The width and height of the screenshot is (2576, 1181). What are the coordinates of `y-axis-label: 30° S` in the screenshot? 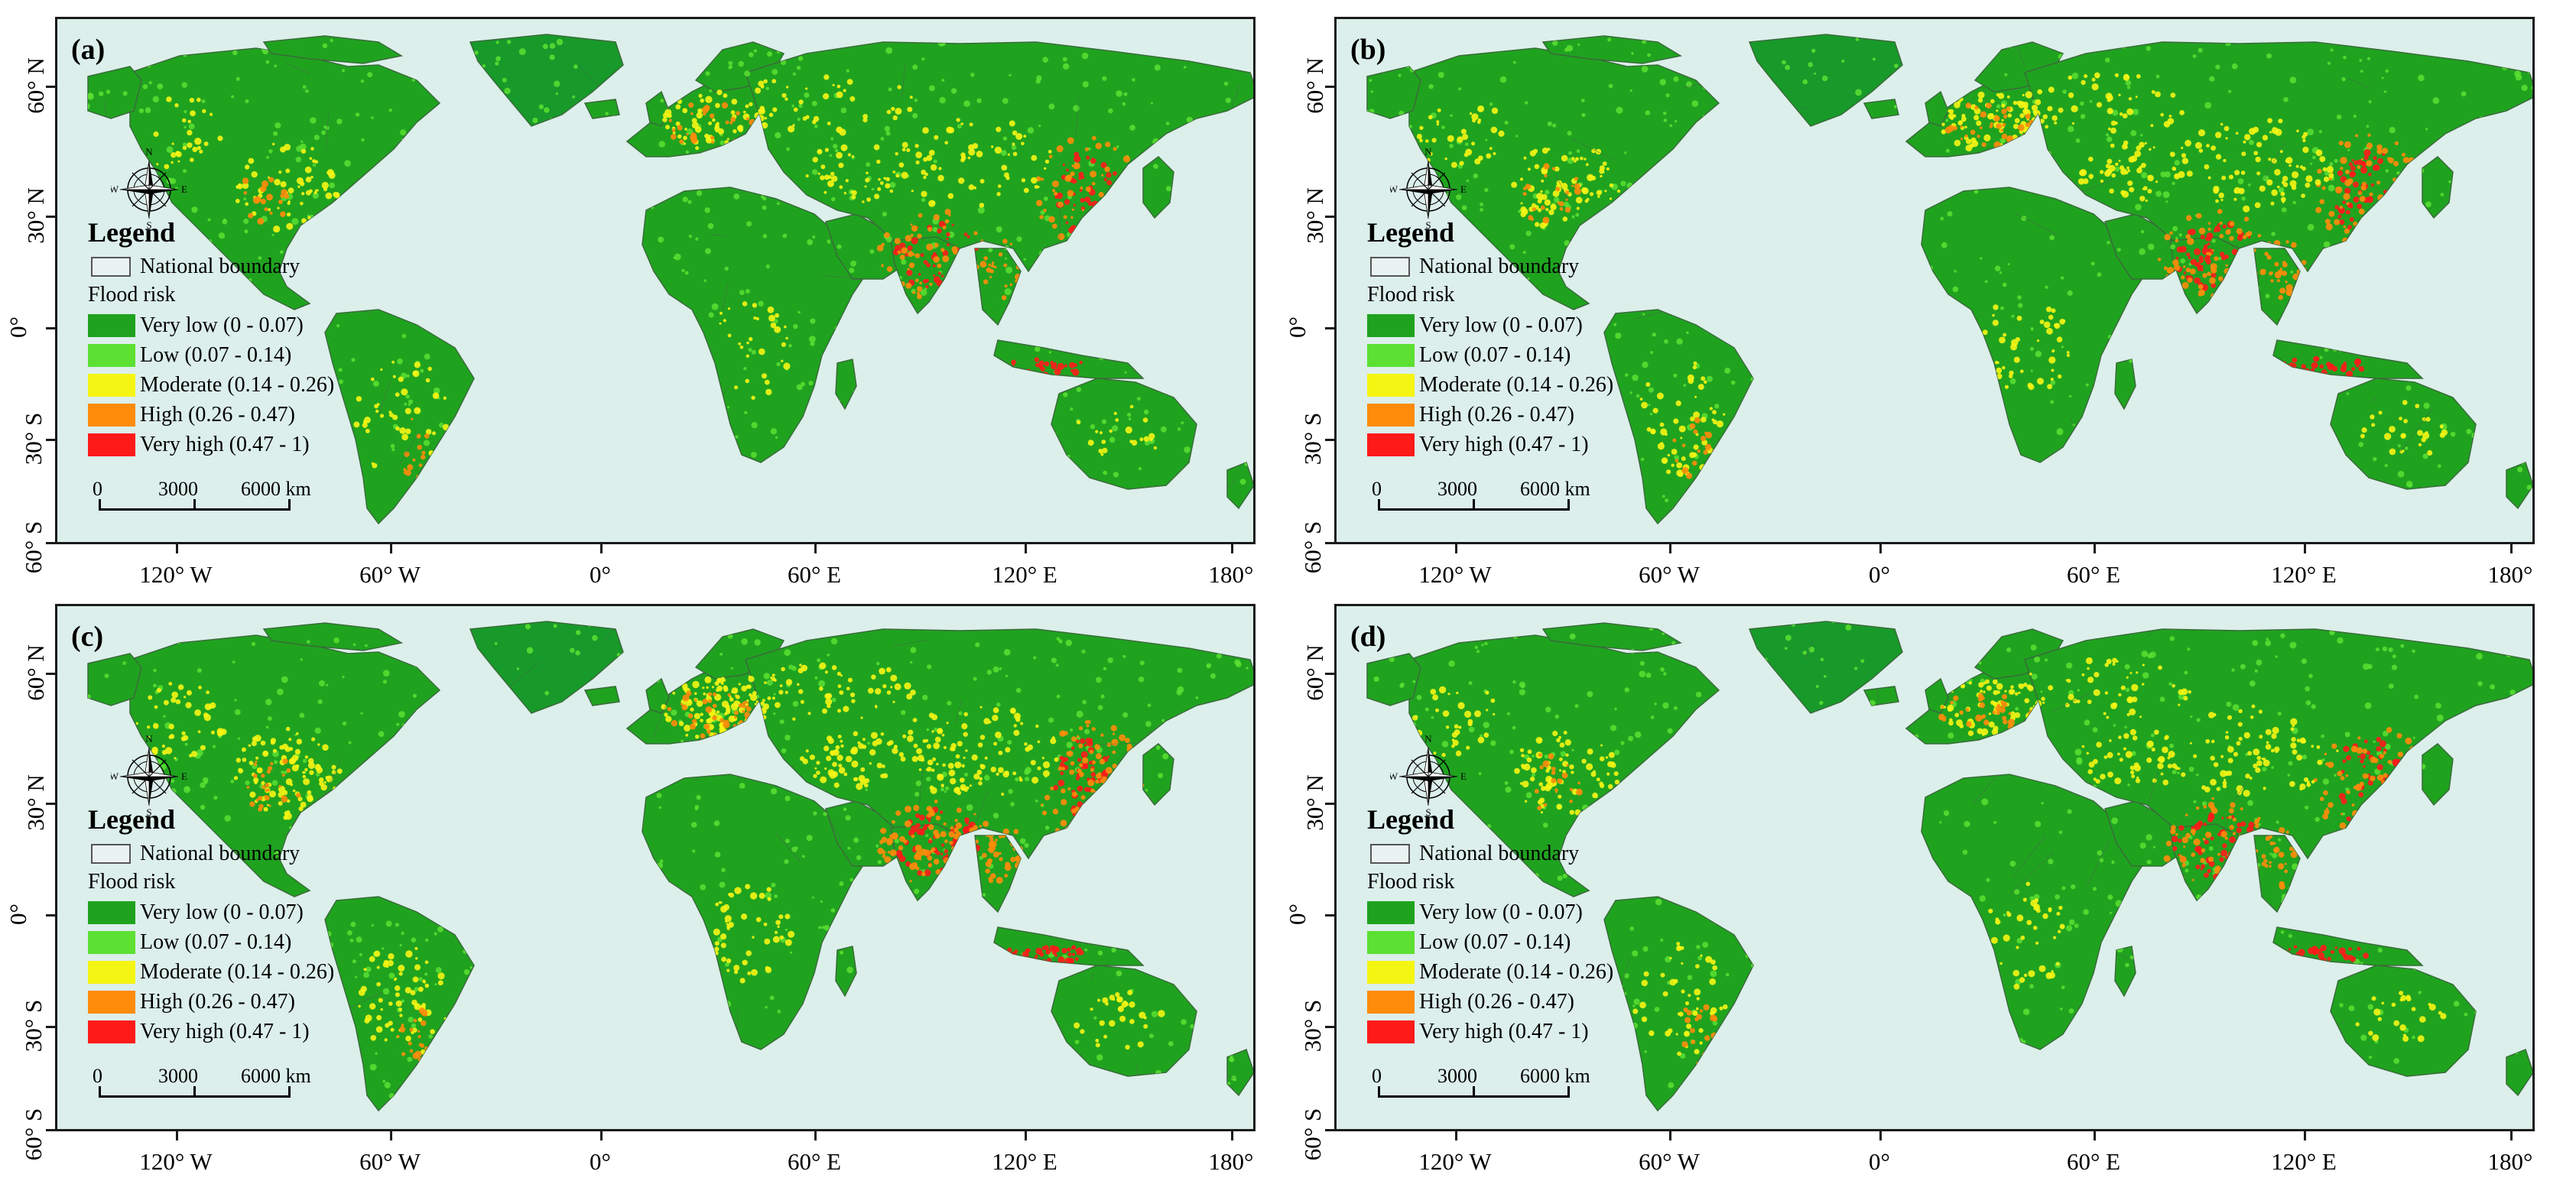 It's located at (1313, 439).